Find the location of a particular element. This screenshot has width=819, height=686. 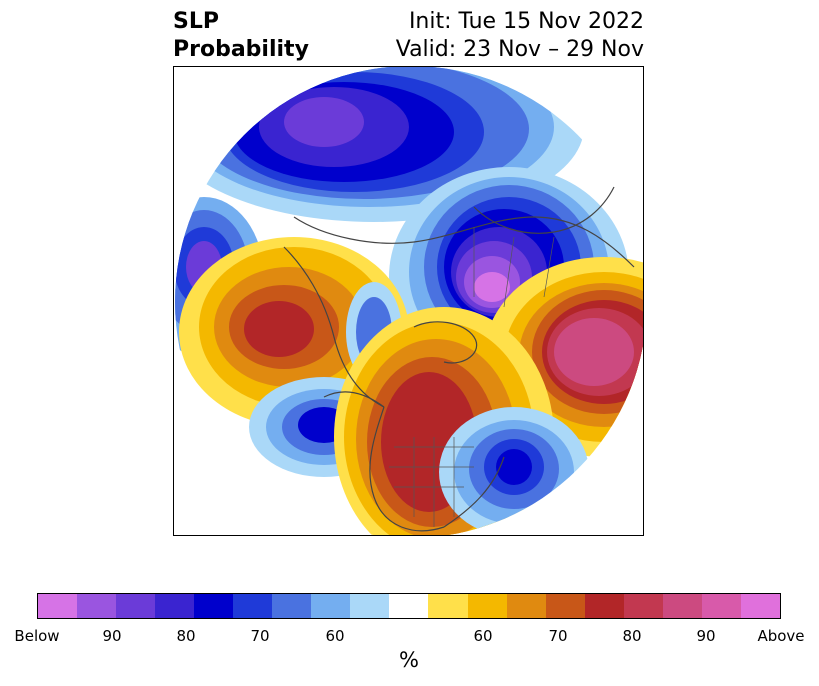

colorbar is located at coordinates (409, 606).